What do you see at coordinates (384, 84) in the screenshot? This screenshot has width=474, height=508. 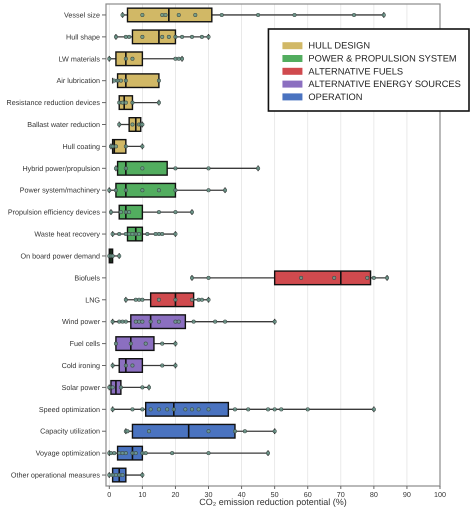 I see `legend-label: ALTERNATIVE ENERGY SOURCES` at bounding box center [384, 84].